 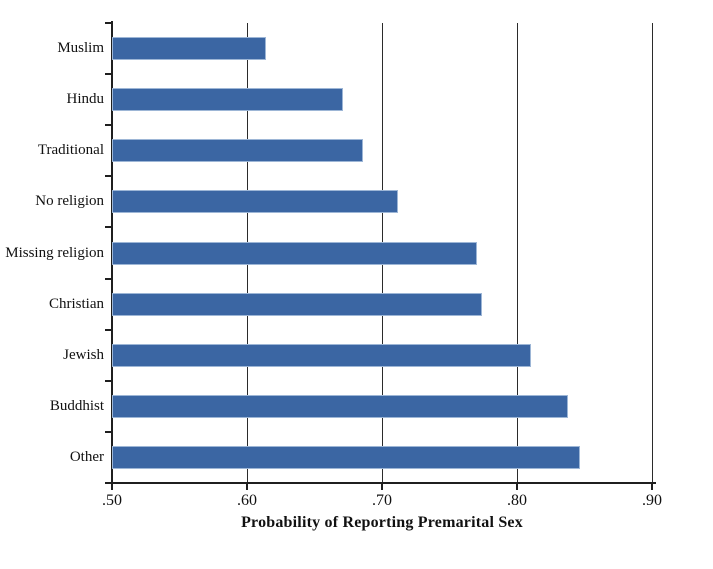 What do you see at coordinates (69, 201) in the screenshot?
I see `category-label: No religion` at bounding box center [69, 201].